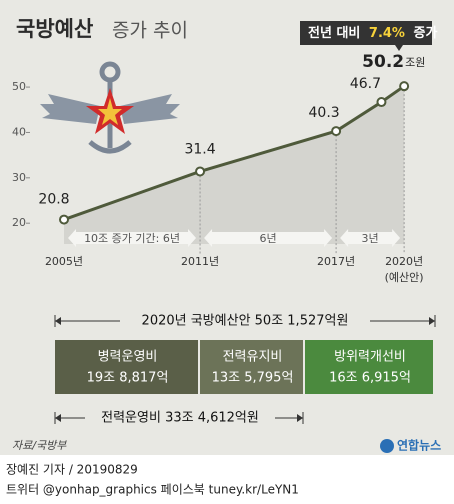  What do you see at coordinates (383, 62) in the screenshot?
I see `value-label: 50.2` at bounding box center [383, 62].